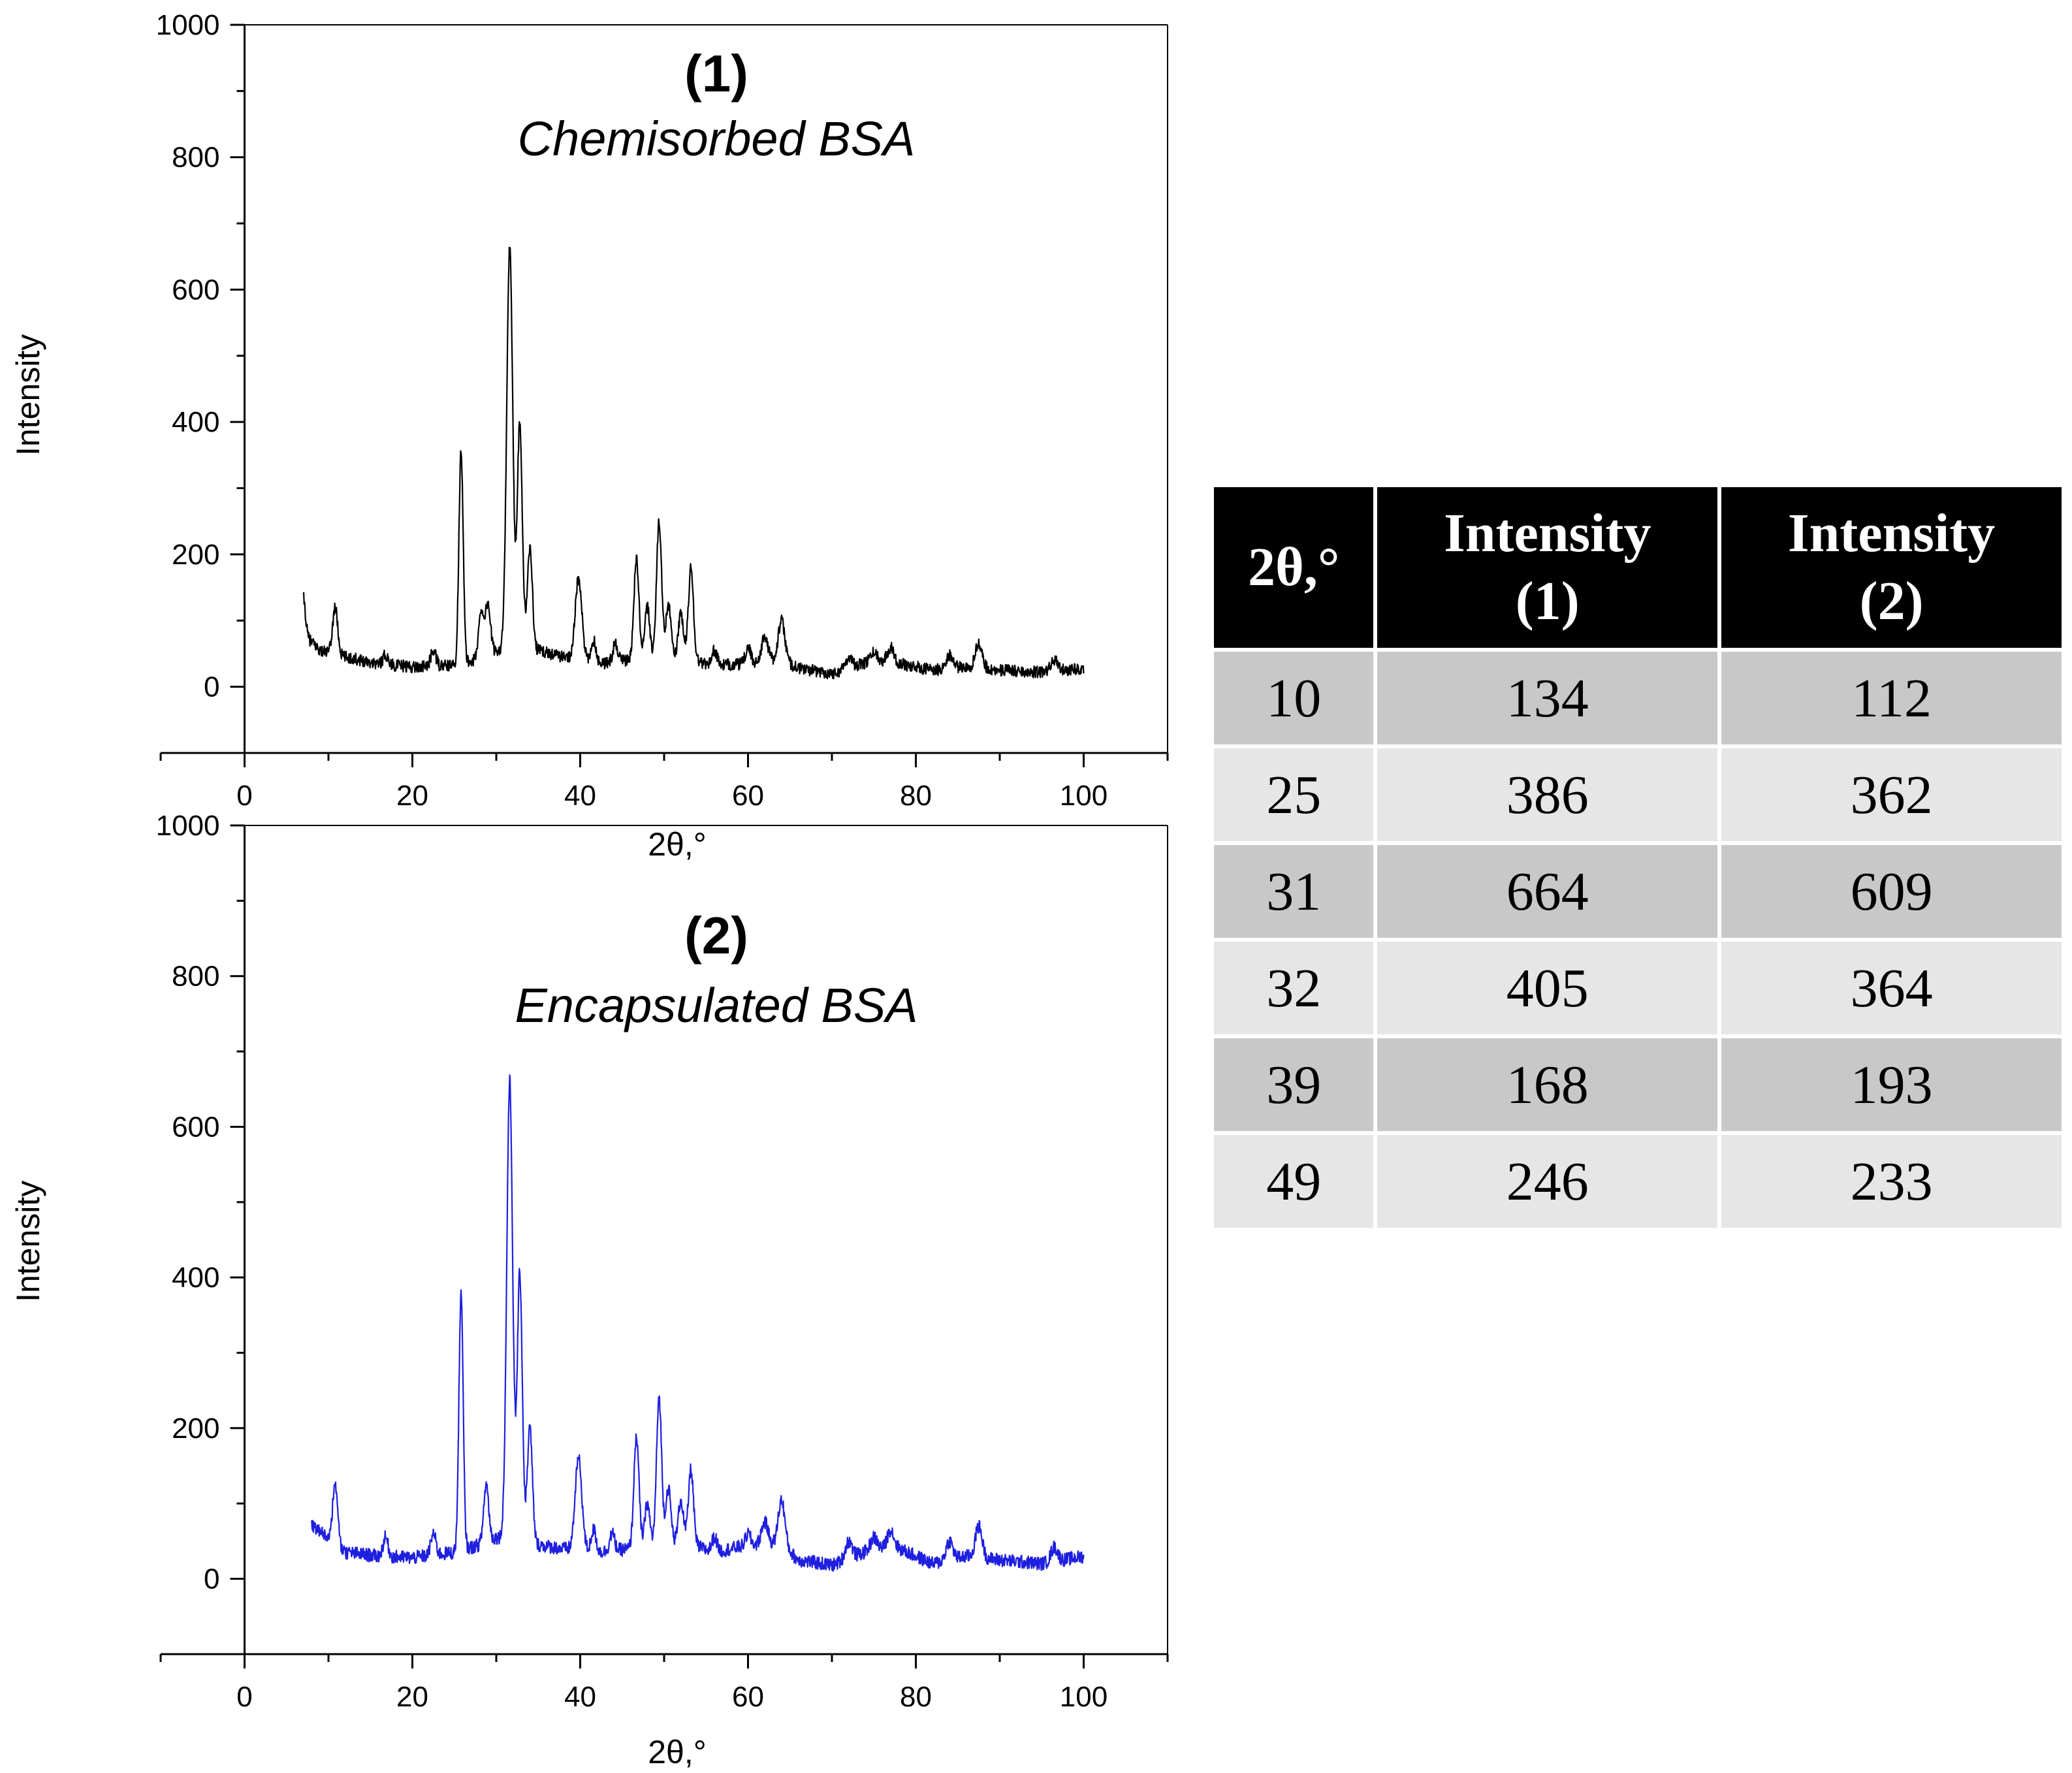 The height and width of the screenshot is (1773, 2072). I want to click on table-header-angle: 2θ,°, so click(1294, 567).